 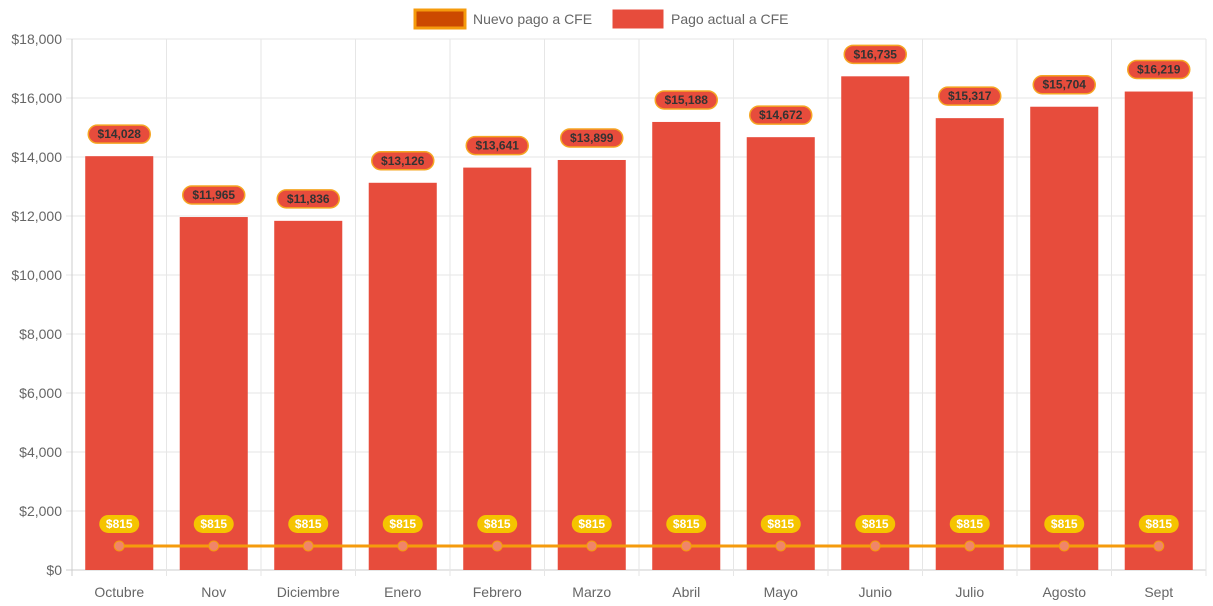 I want to click on legend-swatch-nuevo-pago, so click(x=440, y=19).